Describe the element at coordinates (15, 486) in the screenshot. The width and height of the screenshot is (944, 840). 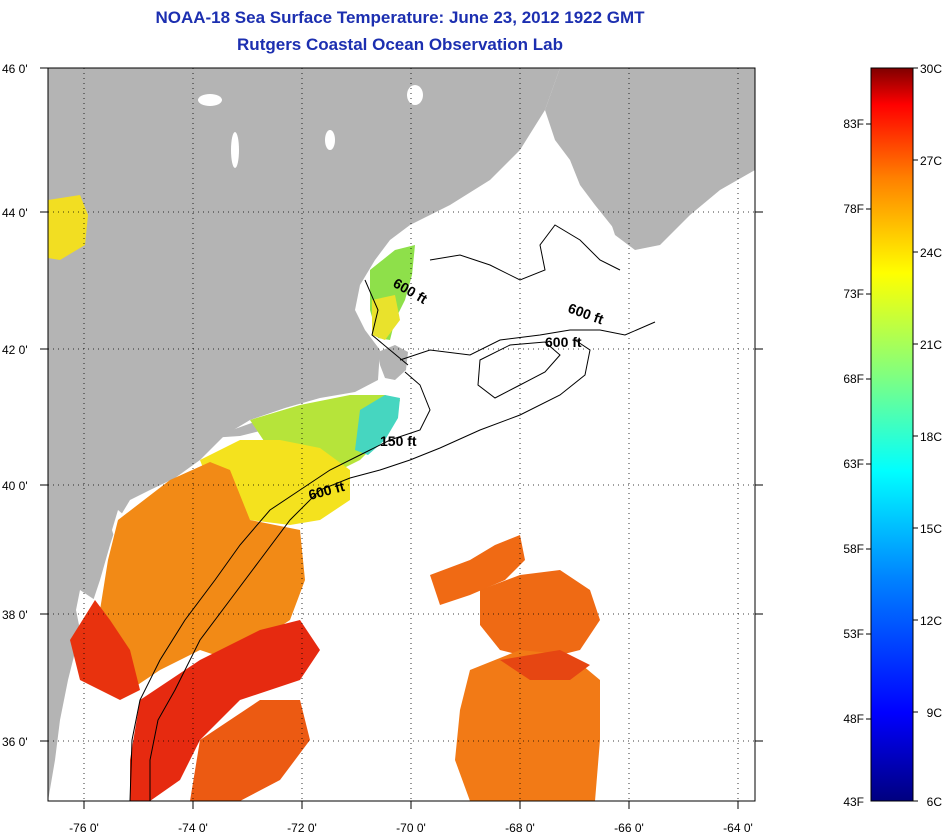
I see `lat-label-40: 40 0'` at that location.